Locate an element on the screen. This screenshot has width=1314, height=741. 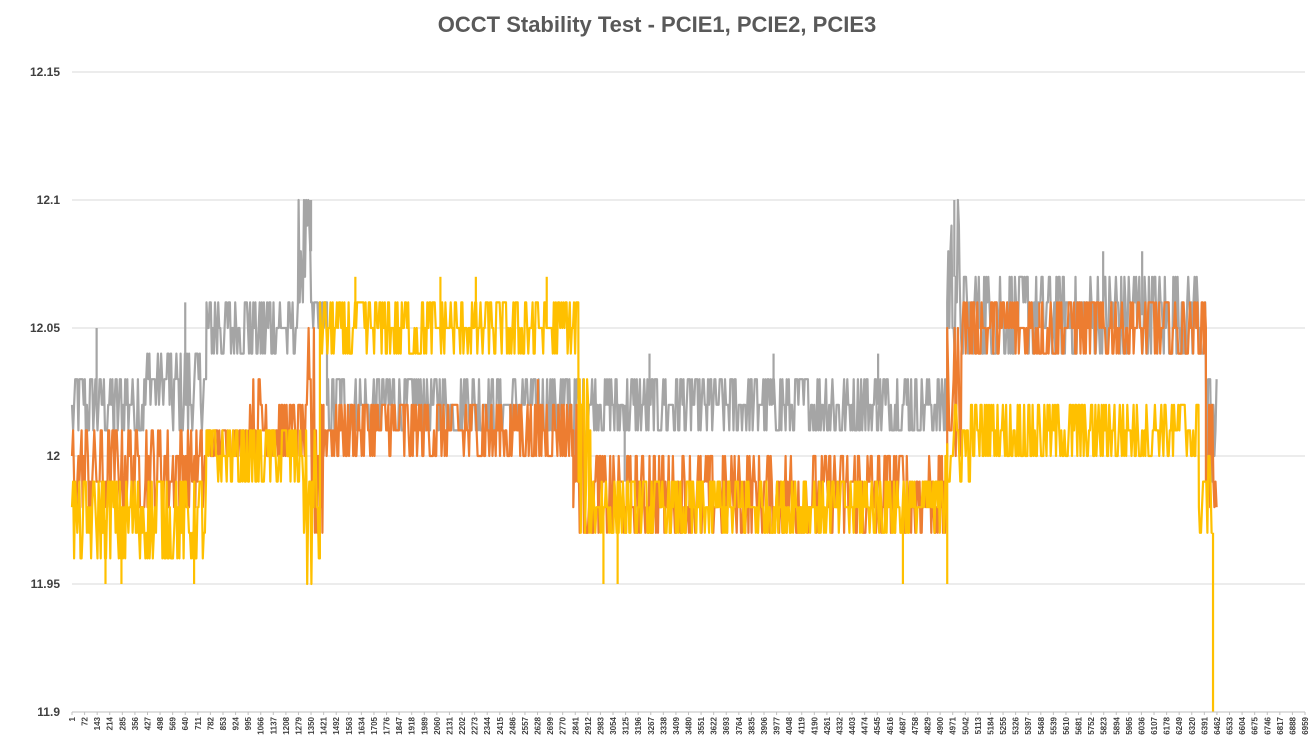
x-tick-label: 1989 is located at coordinates (424, 725).